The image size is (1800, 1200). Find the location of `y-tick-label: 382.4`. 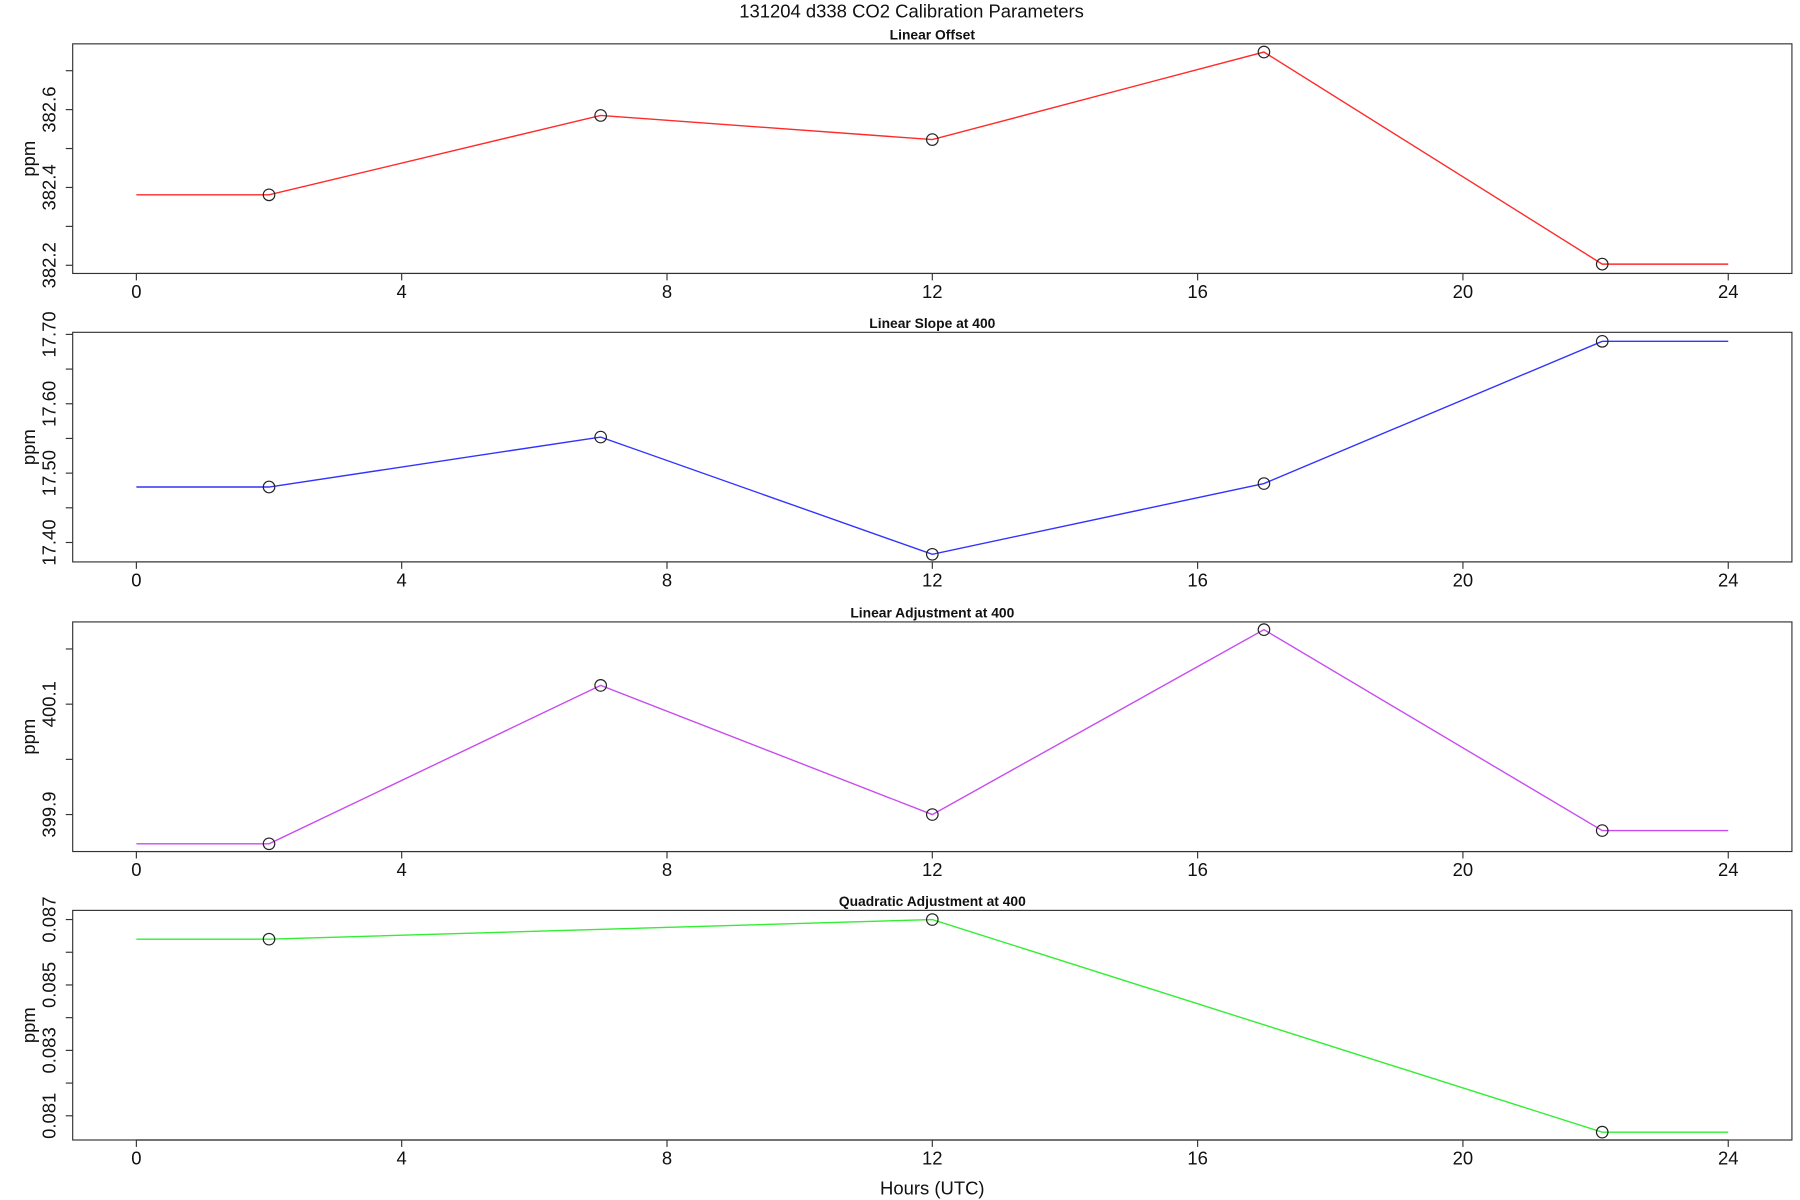

y-tick-label: 382.4 is located at coordinates (49, 187).